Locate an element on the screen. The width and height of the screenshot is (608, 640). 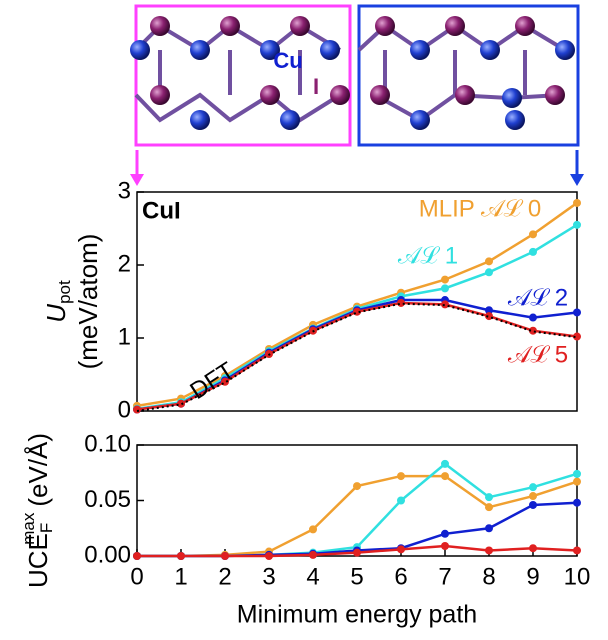
x-tick-label: 9 is located at coordinates (532, 576).